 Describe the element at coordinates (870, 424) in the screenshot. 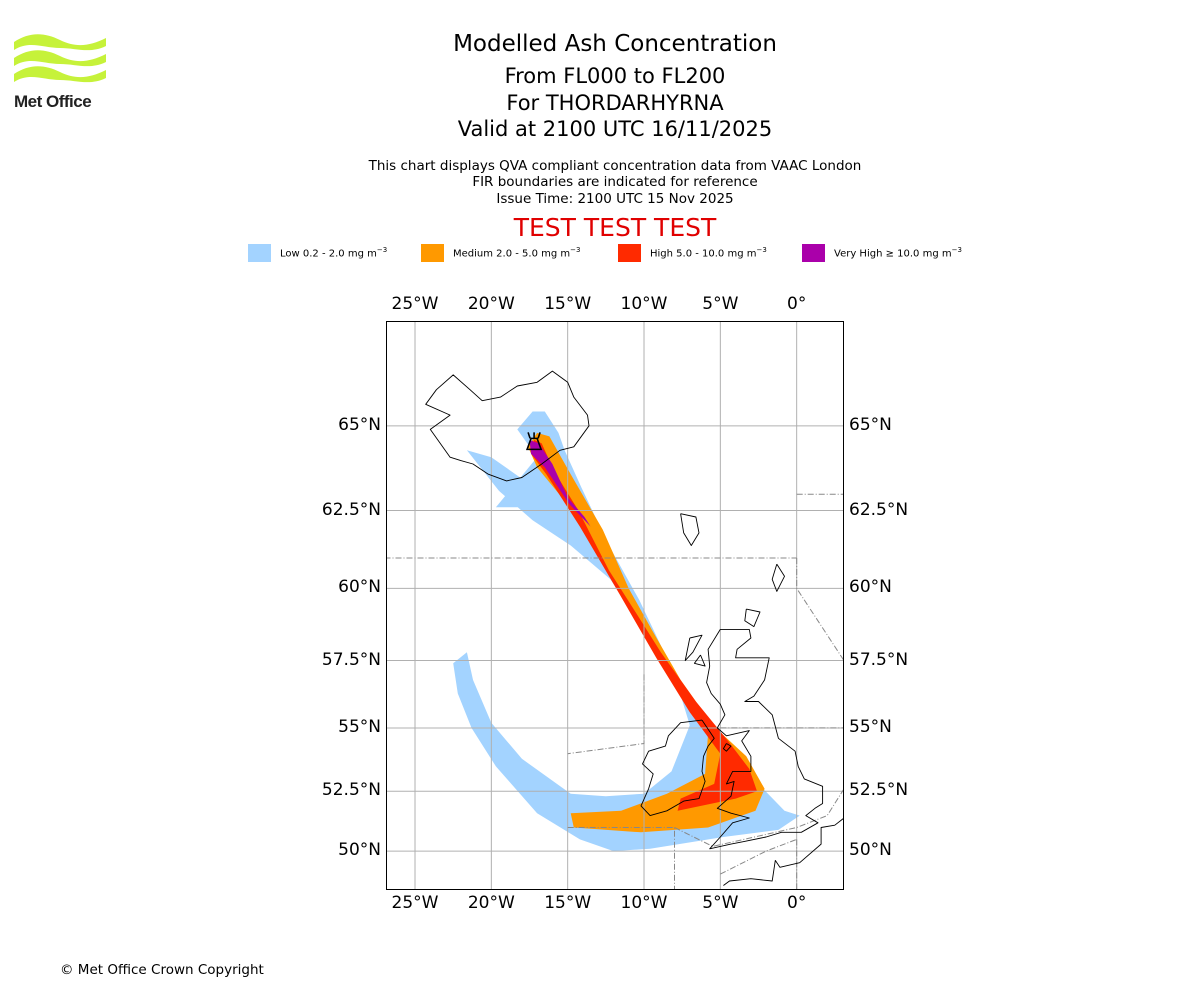

I see `lat-tick-label-right: 65°N` at that location.